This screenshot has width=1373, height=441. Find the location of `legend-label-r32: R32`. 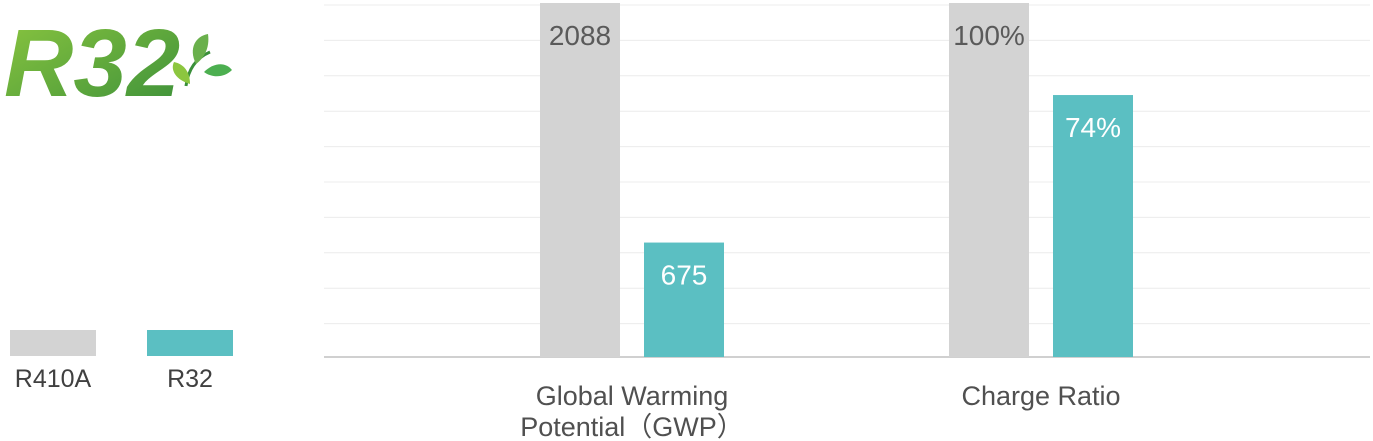

legend-label-r32: R32 is located at coordinates (190, 379).